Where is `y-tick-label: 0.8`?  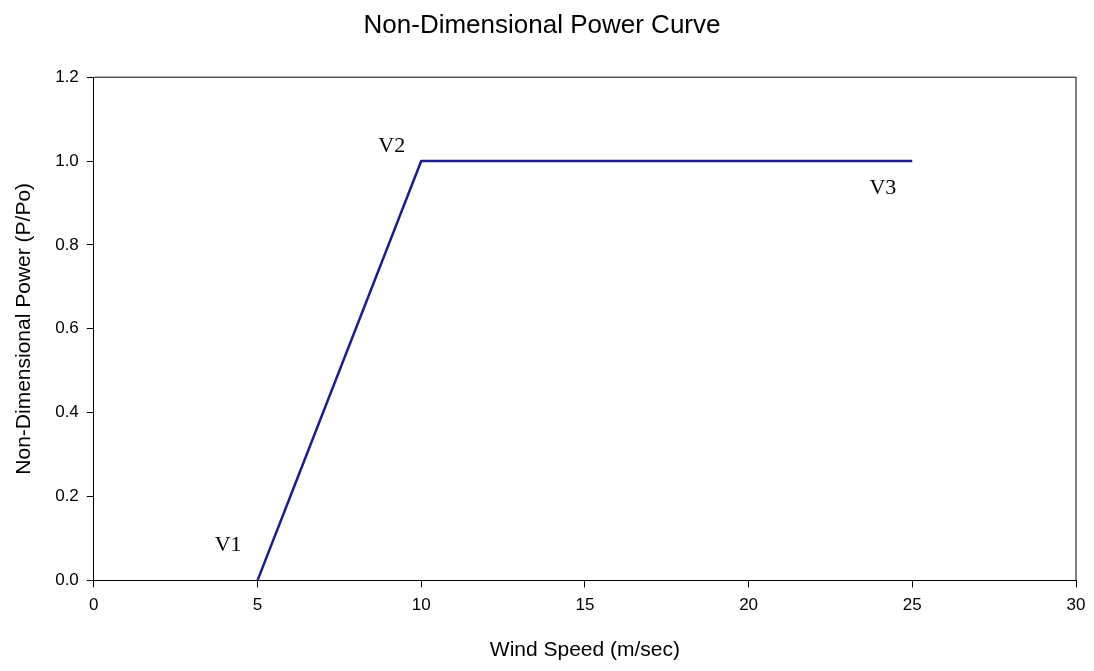
y-tick-label: 0.8 is located at coordinates (67, 244).